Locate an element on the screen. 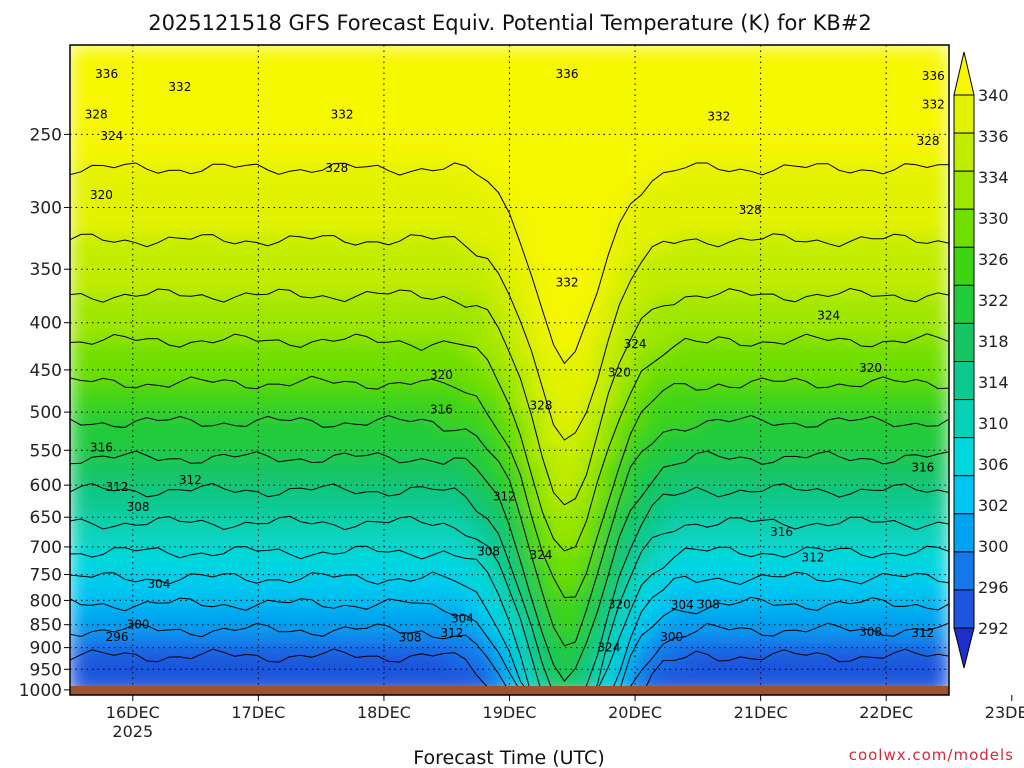 The width and height of the screenshot is (1024, 768). x-tick-label: 22DEC is located at coordinates (886, 712).